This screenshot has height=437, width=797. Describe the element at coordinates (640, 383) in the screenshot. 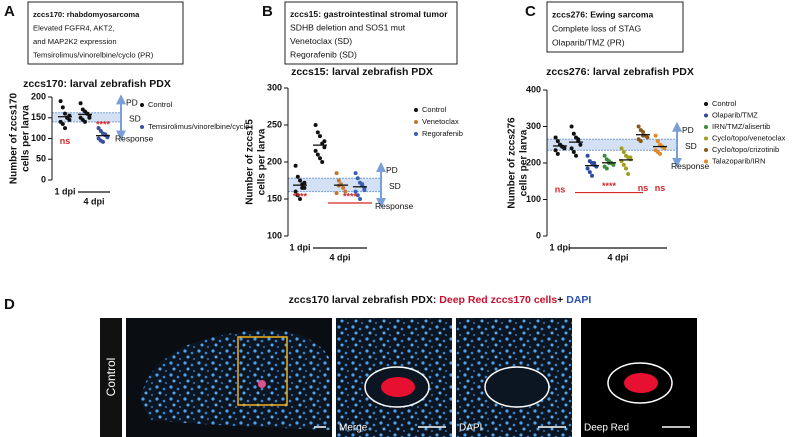

I see `roi` at that location.